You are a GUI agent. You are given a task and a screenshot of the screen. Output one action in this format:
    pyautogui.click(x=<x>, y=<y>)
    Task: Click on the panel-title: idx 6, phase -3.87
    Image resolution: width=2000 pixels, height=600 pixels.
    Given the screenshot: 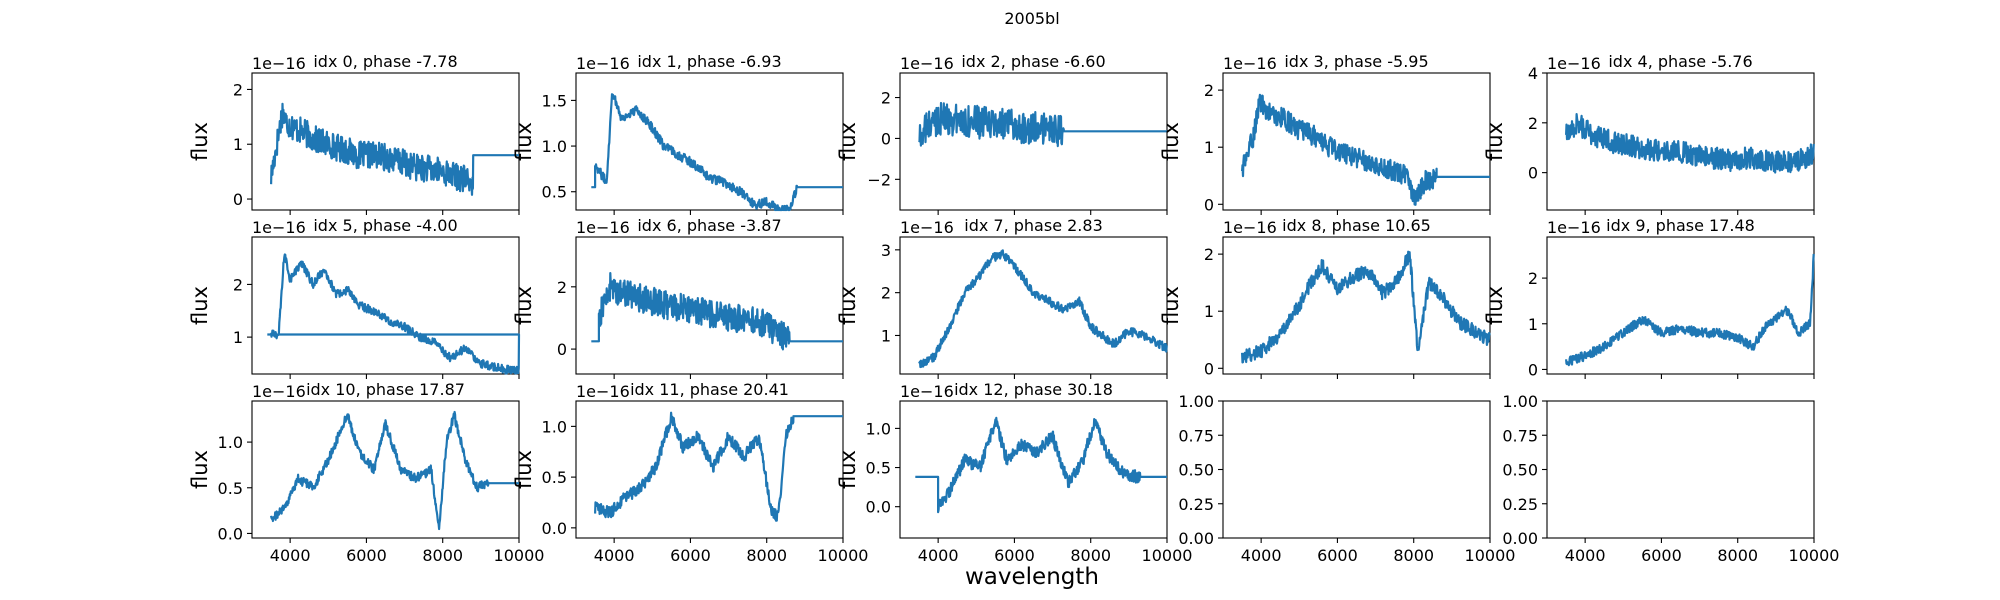 What is the action you would take?
    pyautogui.click(x=709, y=225)
    